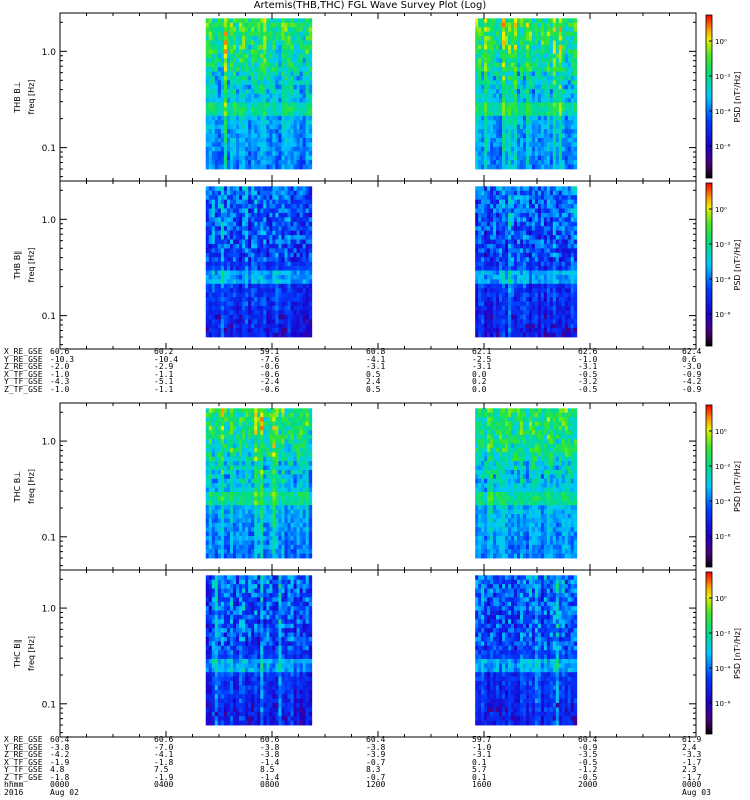  I want to click on colorbar-tick-label: 10⁻², so click(723, 245).